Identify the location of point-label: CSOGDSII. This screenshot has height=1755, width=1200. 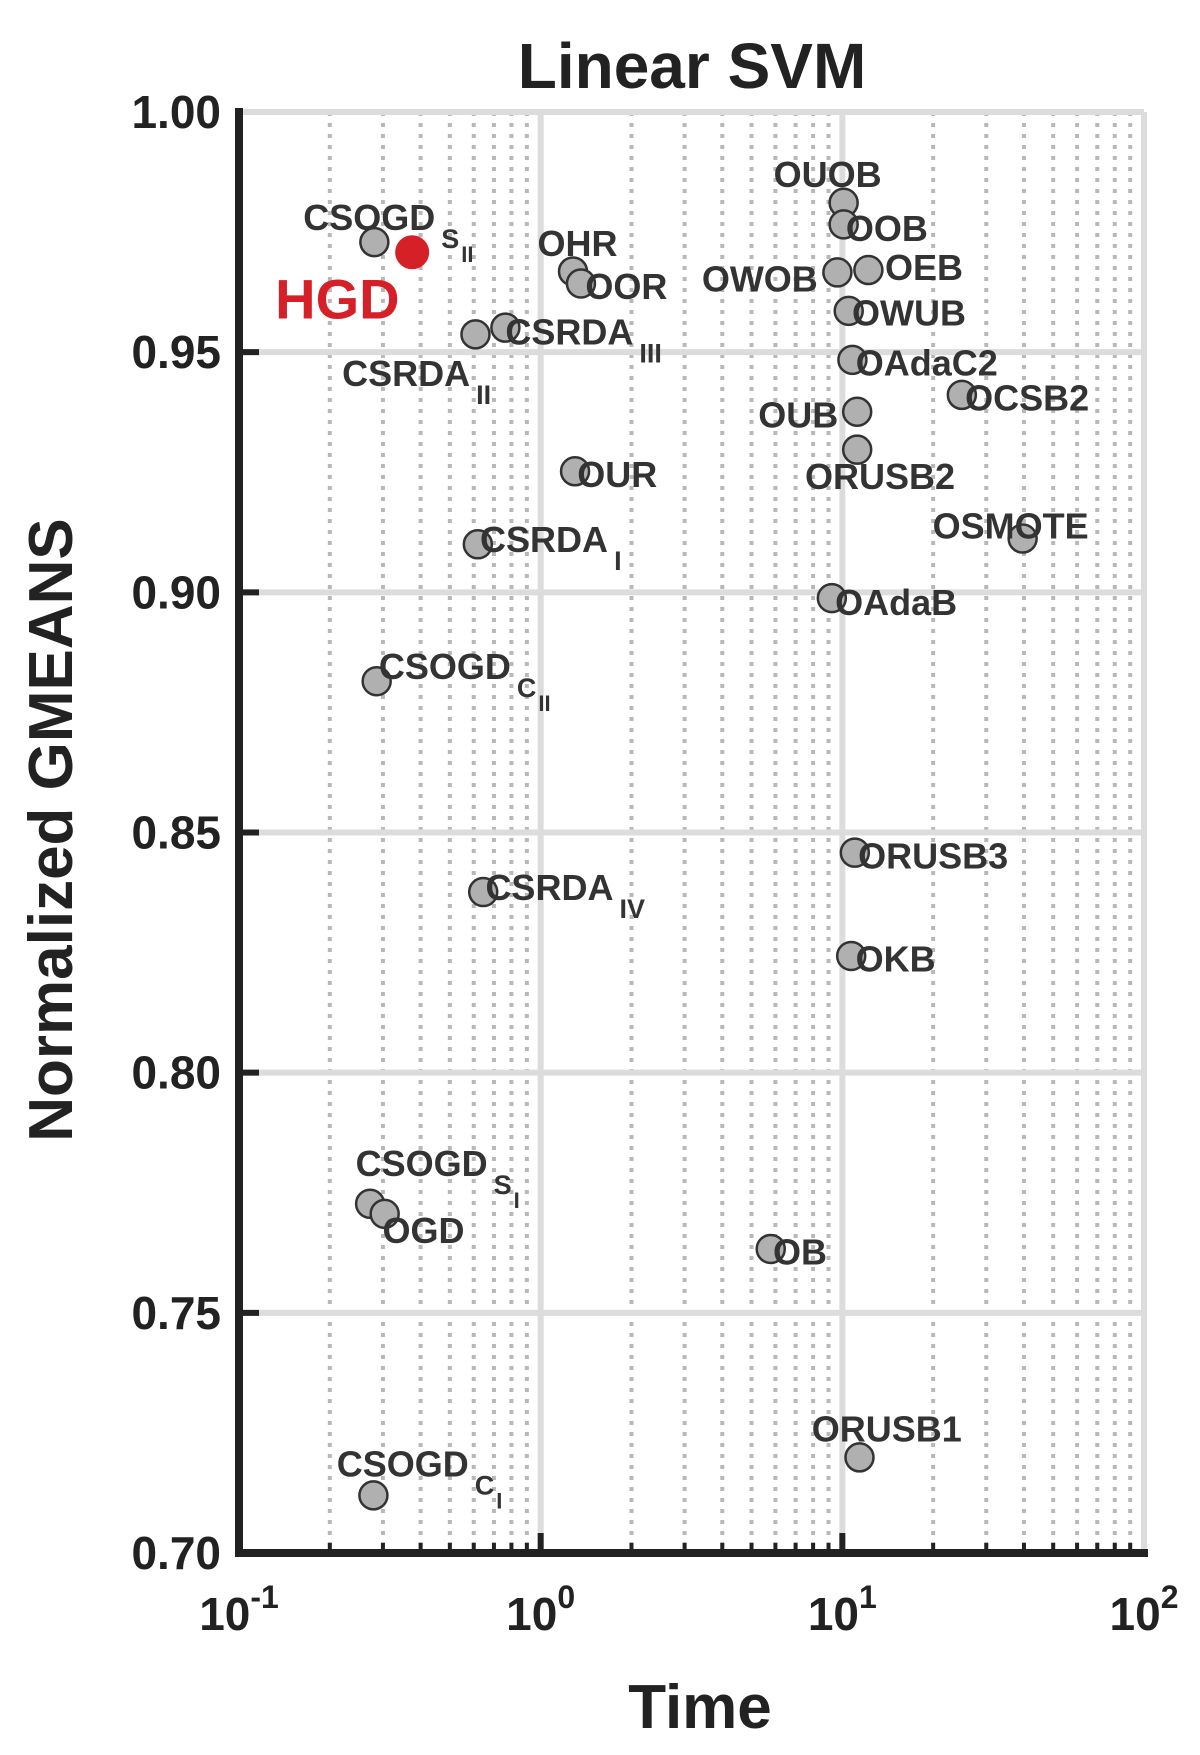
(388, 232).